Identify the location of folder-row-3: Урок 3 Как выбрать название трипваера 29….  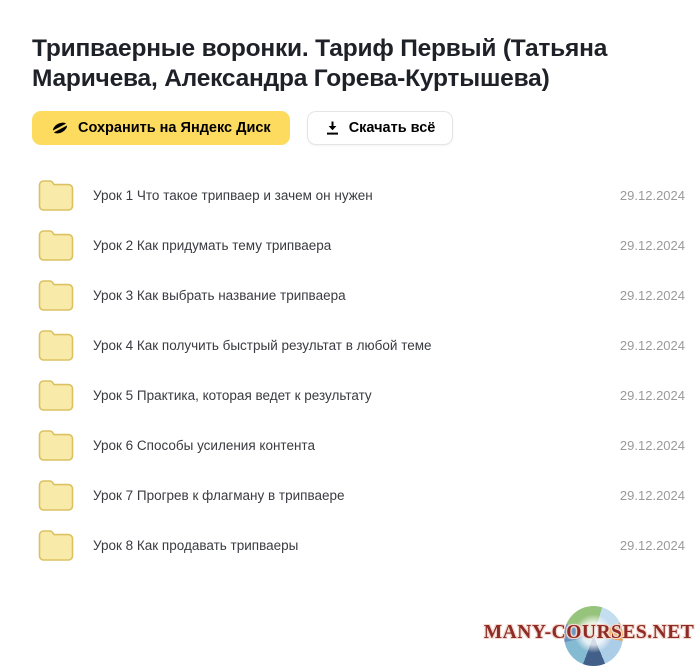
(350, 295).